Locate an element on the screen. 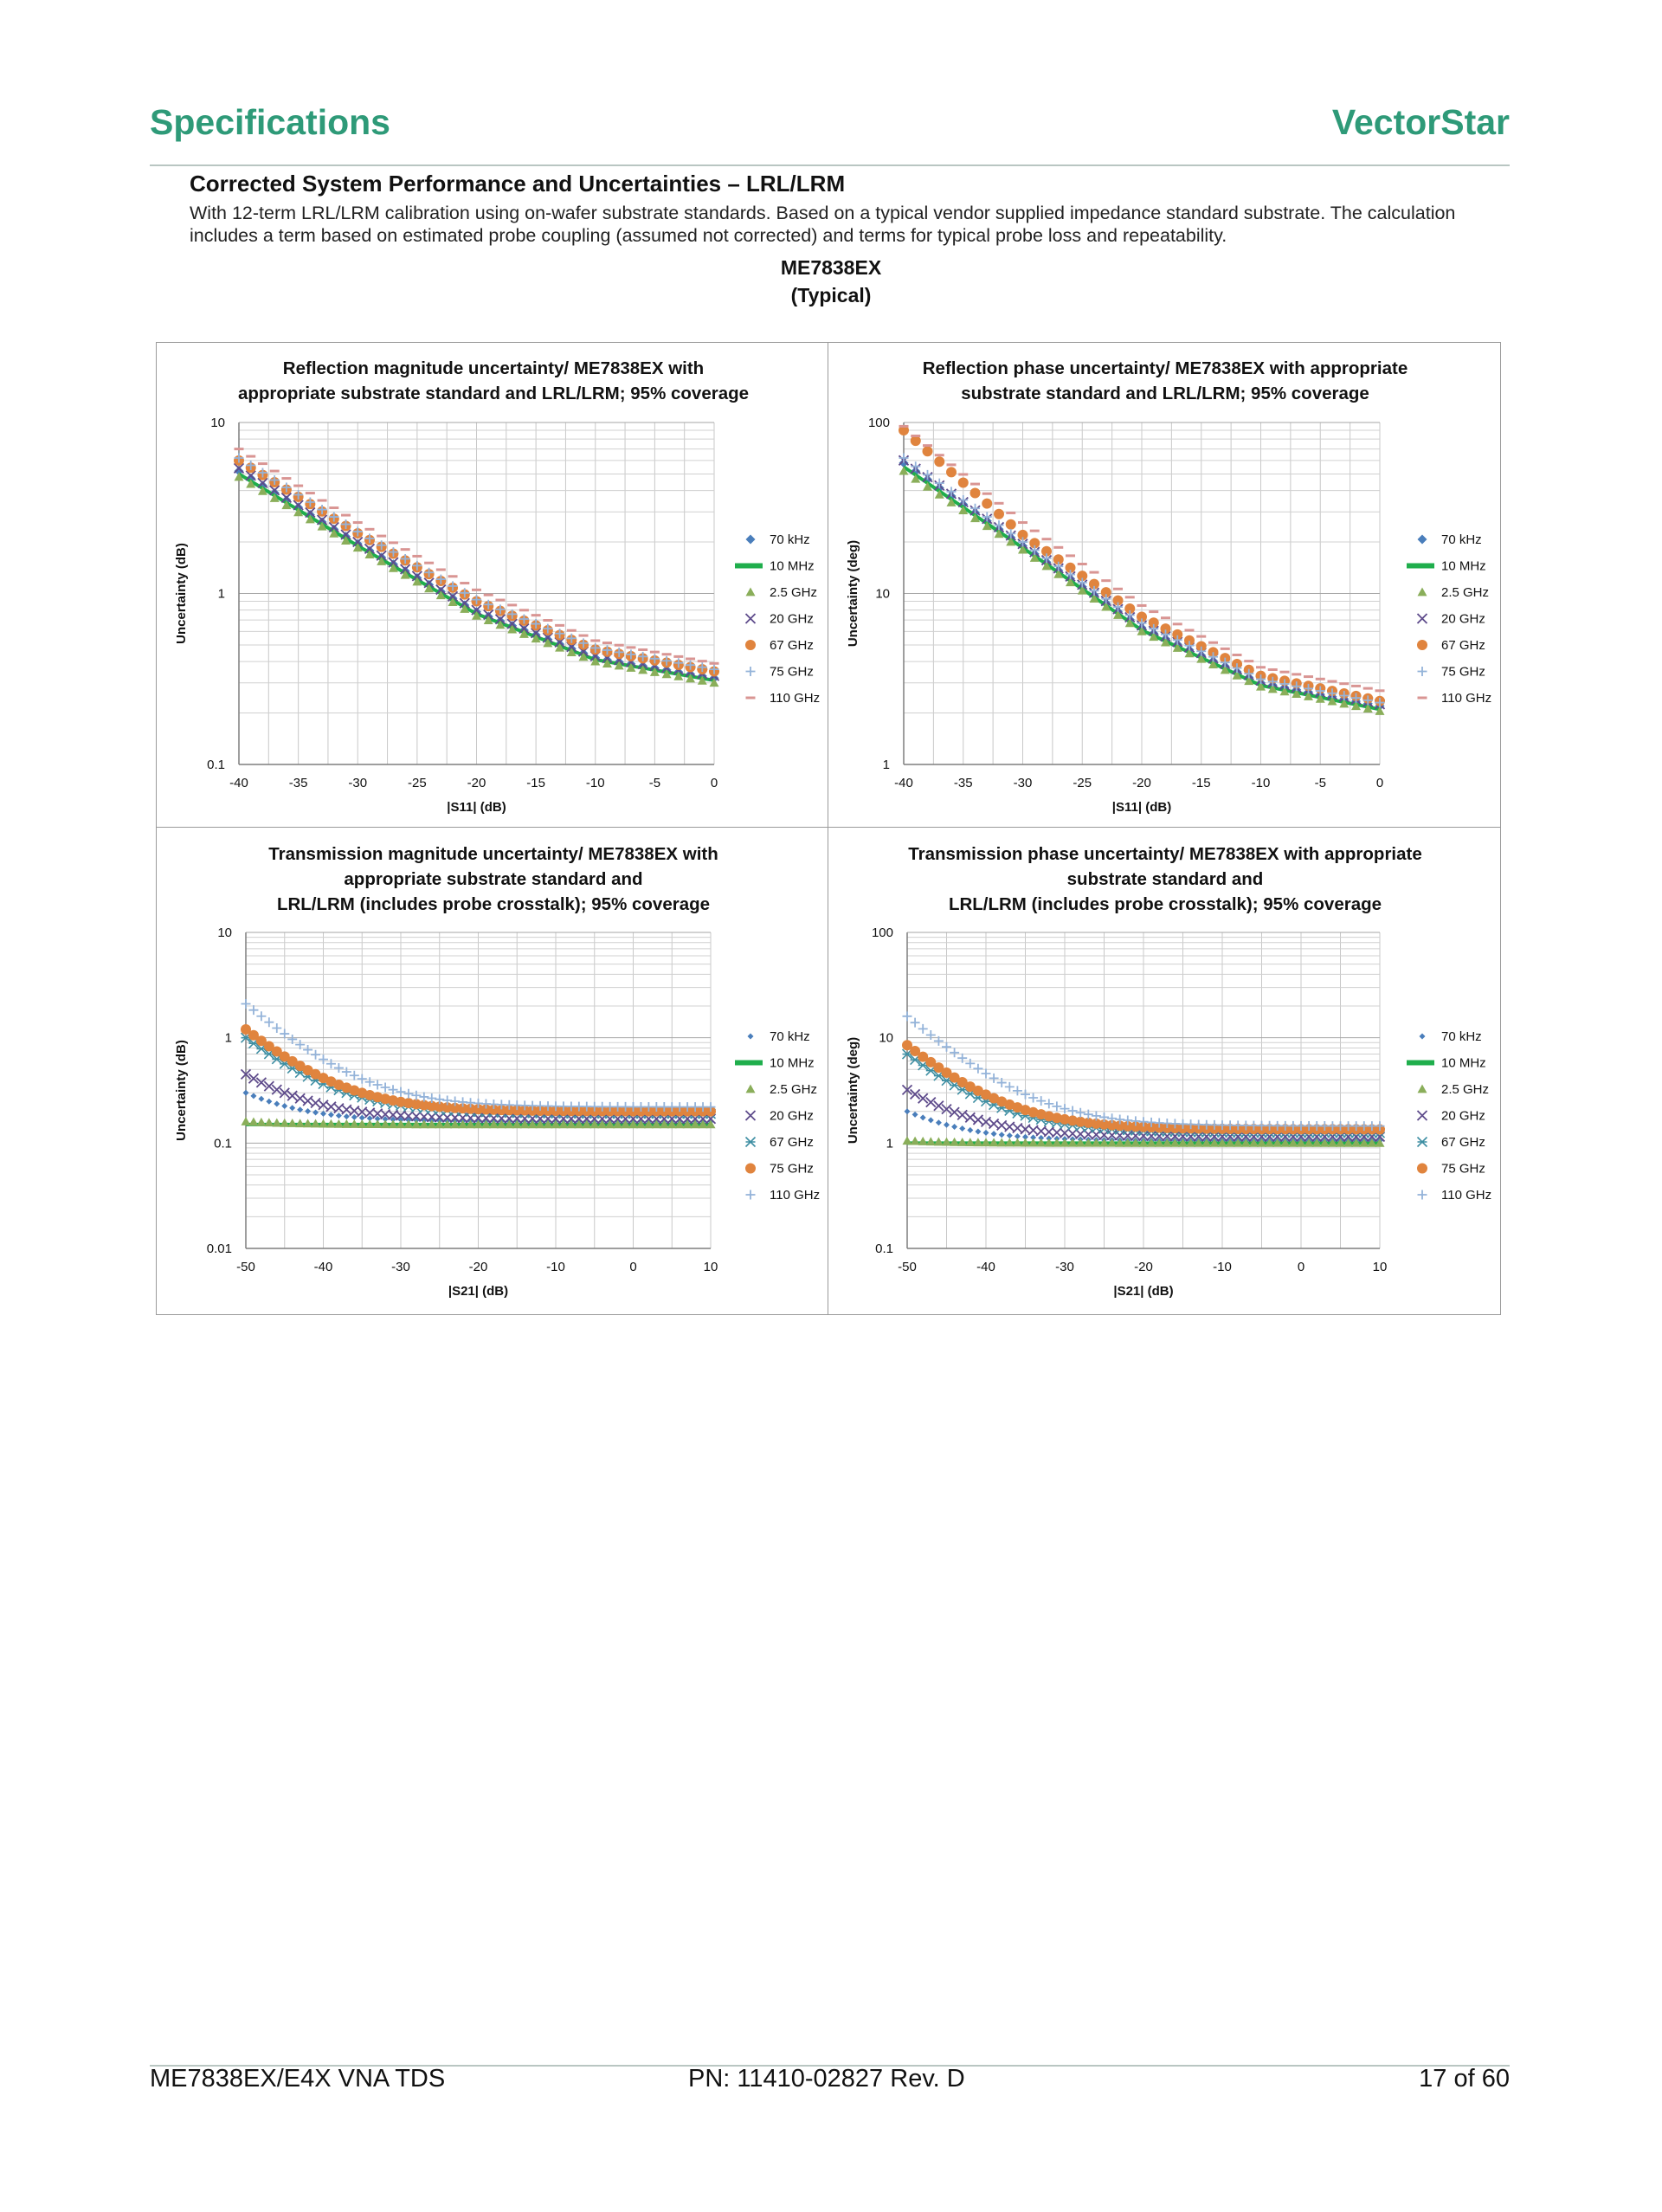  x-tick-label: -20 is located at coordinates (1141, 783).